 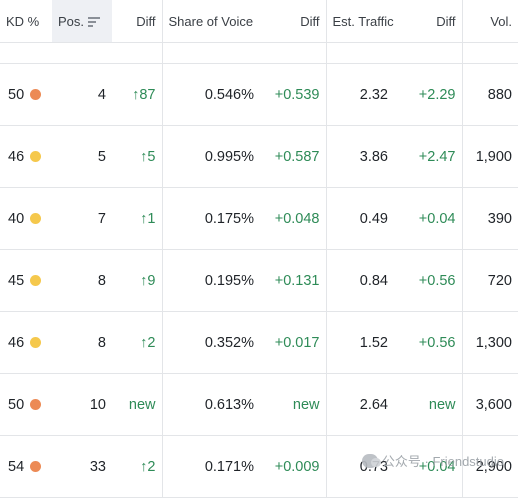 I want to click on est-traffic-value: 1.52, so click(x=373, y=342).